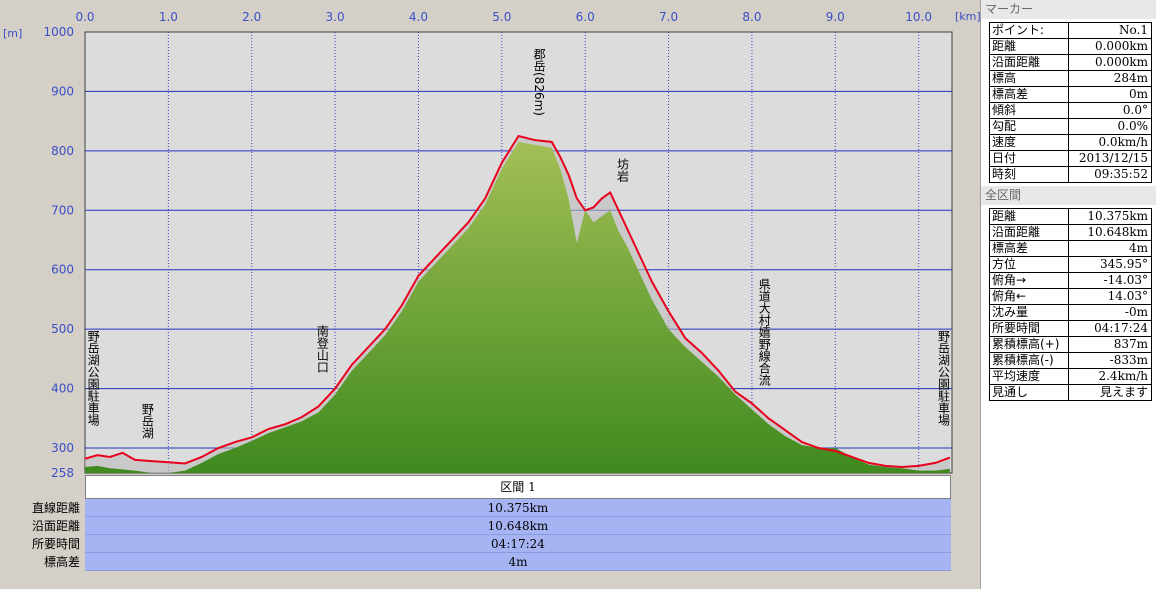 The height and width of the screenshot is (589, 1156). Describe the element at coordinates (764, 332) in the screenshot. I see `annotation-label: 県道大村嬉野線合流` at that location.